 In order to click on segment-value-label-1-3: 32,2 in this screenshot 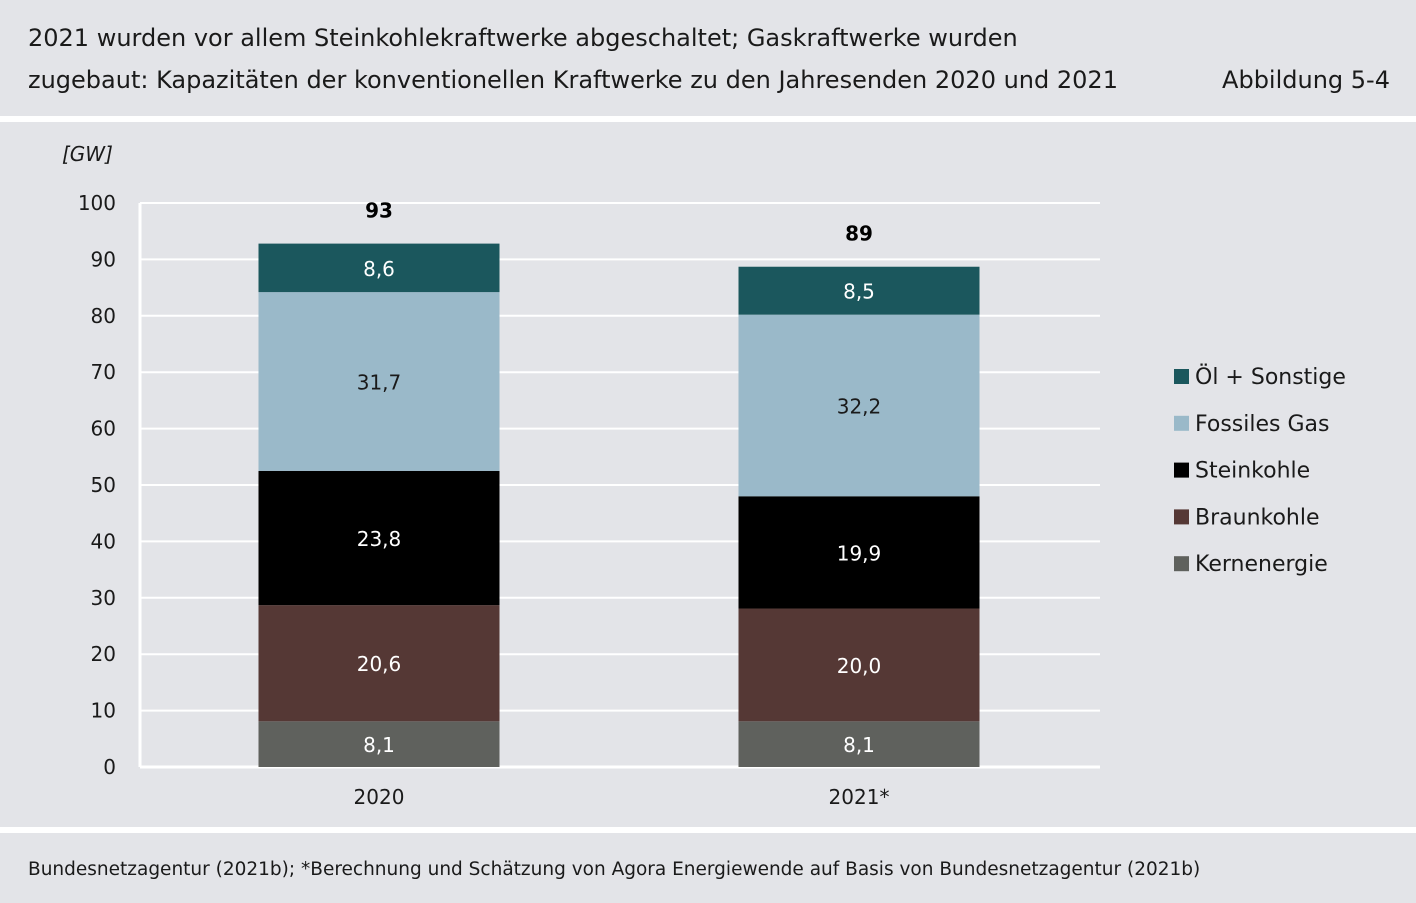, I will do `click(859, 406)`.